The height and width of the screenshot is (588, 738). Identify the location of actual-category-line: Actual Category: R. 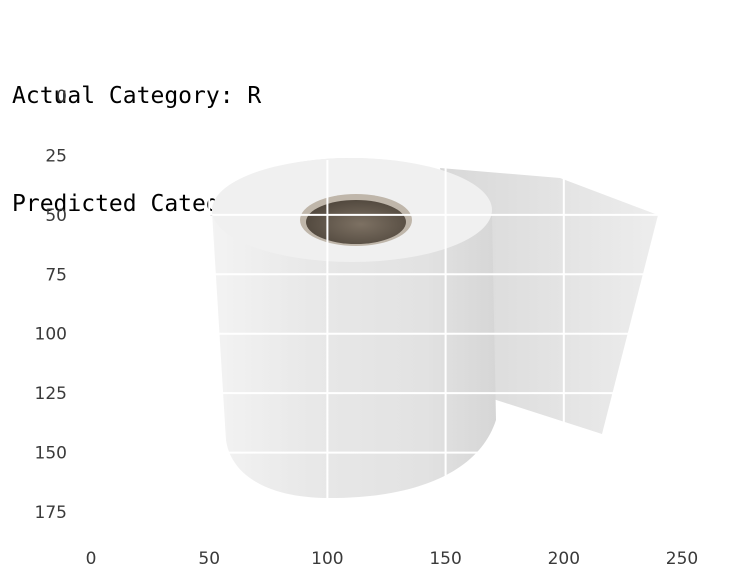
(137, 96).